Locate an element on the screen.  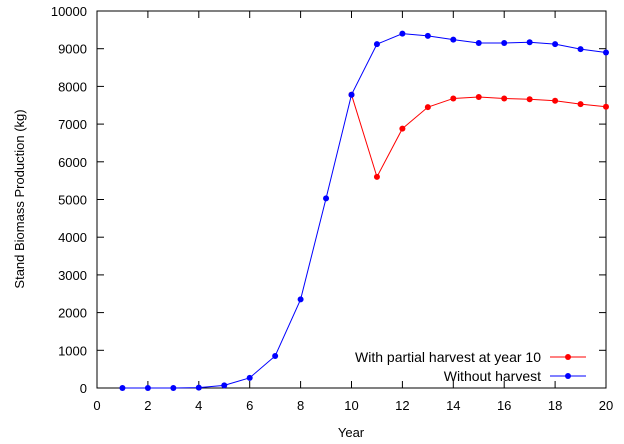
y-tick-label: 8000 is located at coordinates (72, 86).